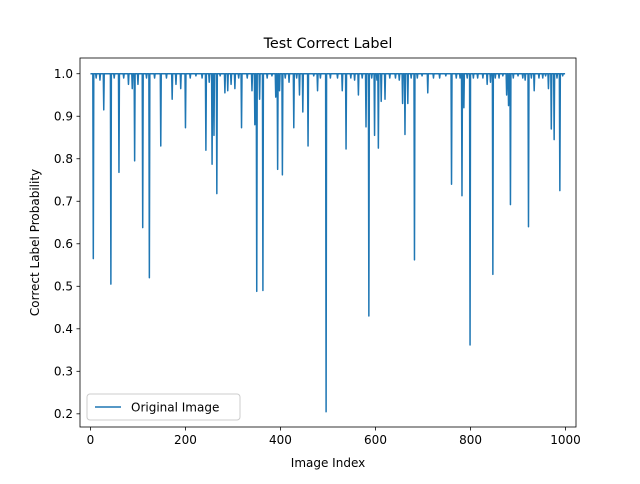  Describe the element at coordinates (63, 116) in the screenshot. I see `y-tick-label: 0.9` at that location.